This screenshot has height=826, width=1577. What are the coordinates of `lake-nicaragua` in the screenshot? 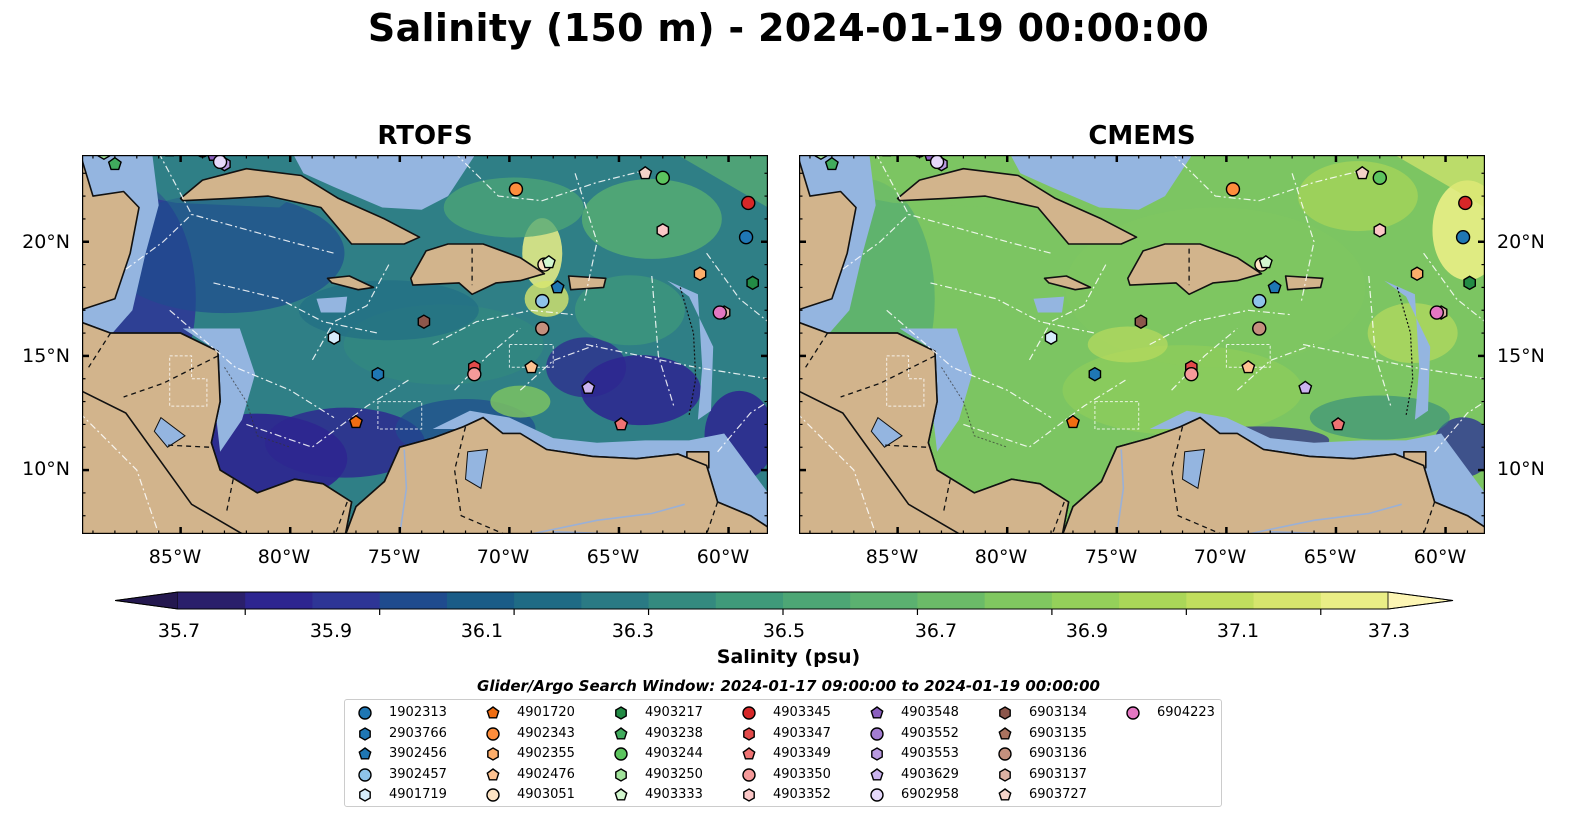 It's located at (169, 432).